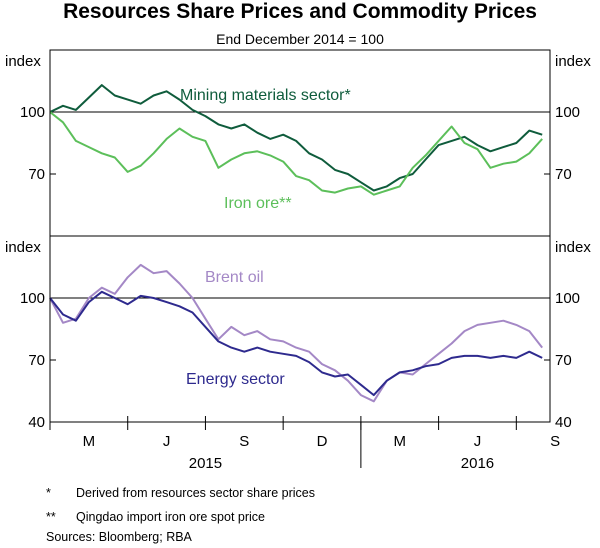  Describe the element at coordinates (300, 39) in the screenshot. I see `chart-subtitle: End December 2014 = 100` at that location.